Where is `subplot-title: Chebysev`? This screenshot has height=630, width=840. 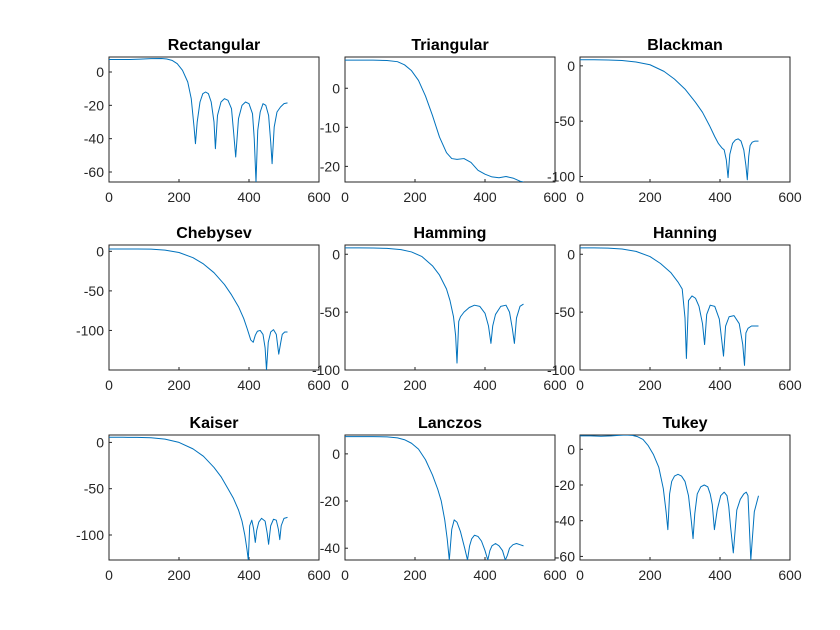
subplot-title: Chebysev is located at coordinates (214, 233).